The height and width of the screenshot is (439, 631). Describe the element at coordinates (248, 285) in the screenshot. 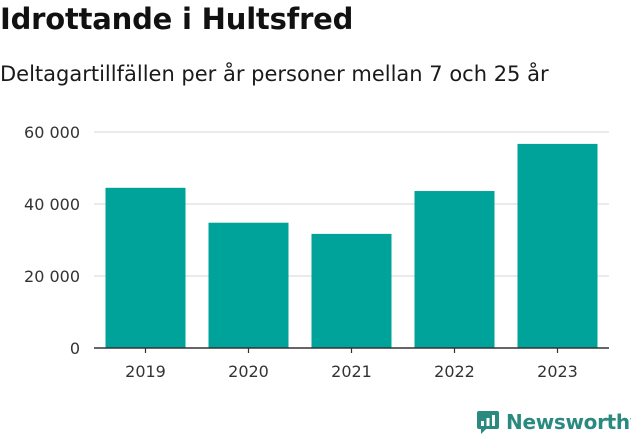

I see `bar-2020` at that location.